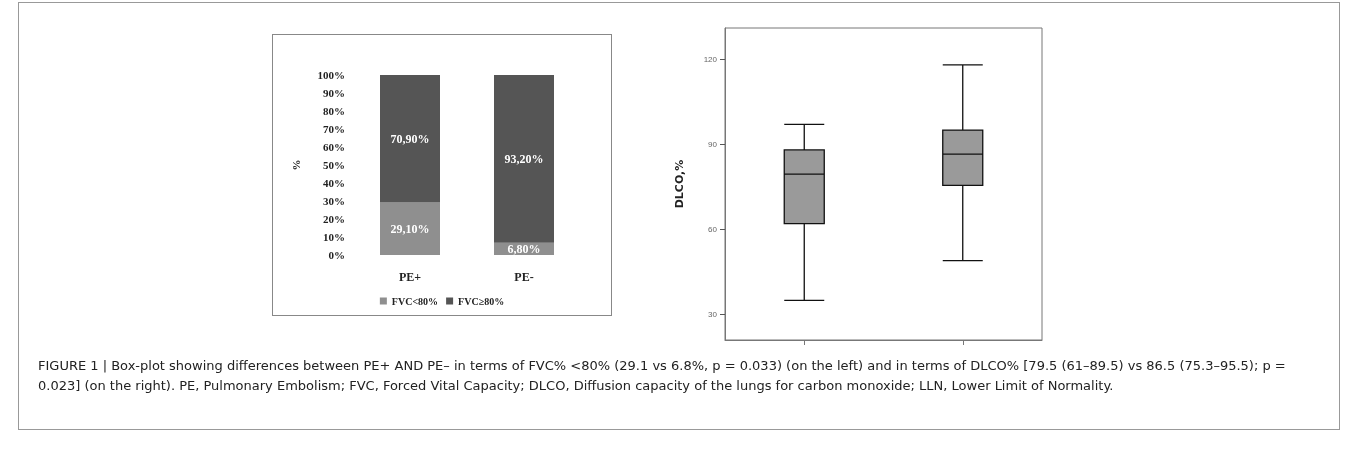  I want to click on y-tick-label: 40%, so click(334, 183).